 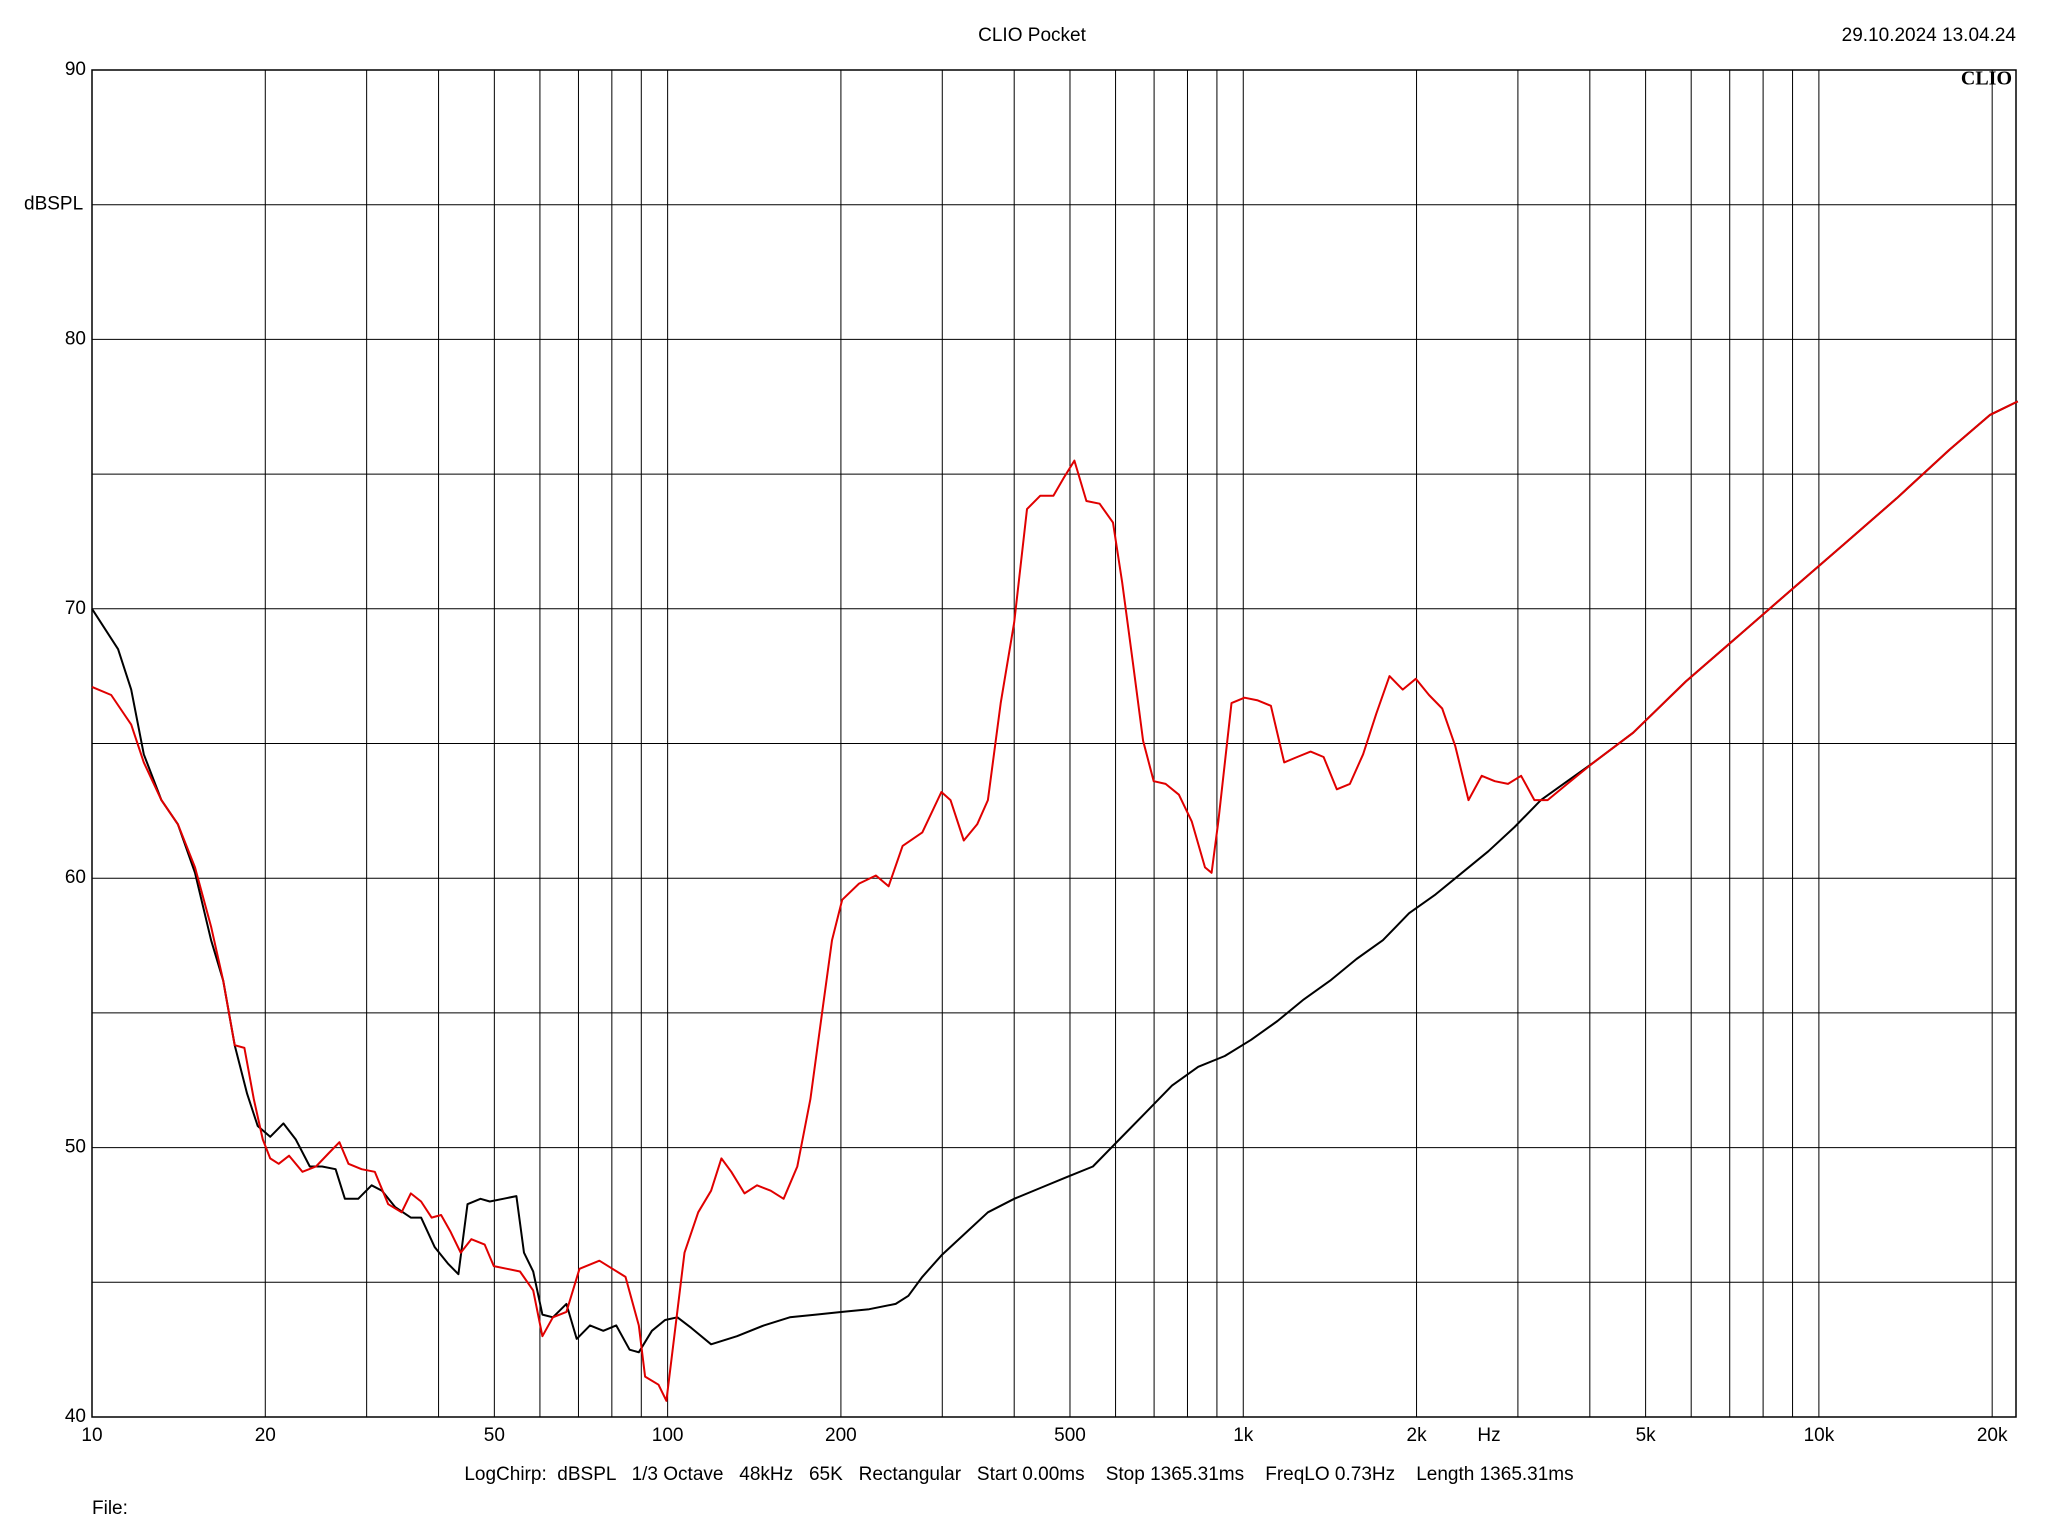 What do you see at coordinates (91, 1435) in the screenshot?
I see `x-tick-label: 10` at bounding box center [91, 1435].